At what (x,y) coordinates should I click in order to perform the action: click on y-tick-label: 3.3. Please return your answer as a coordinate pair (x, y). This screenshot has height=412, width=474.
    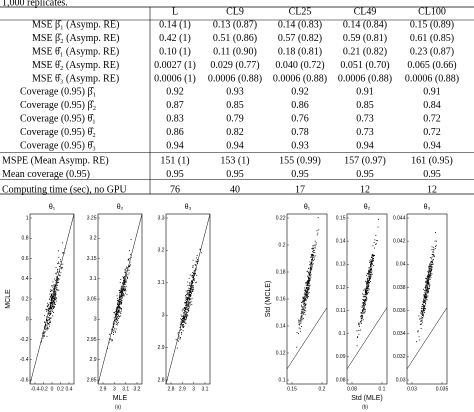
    Looking at the image, I should click on (161, 218).